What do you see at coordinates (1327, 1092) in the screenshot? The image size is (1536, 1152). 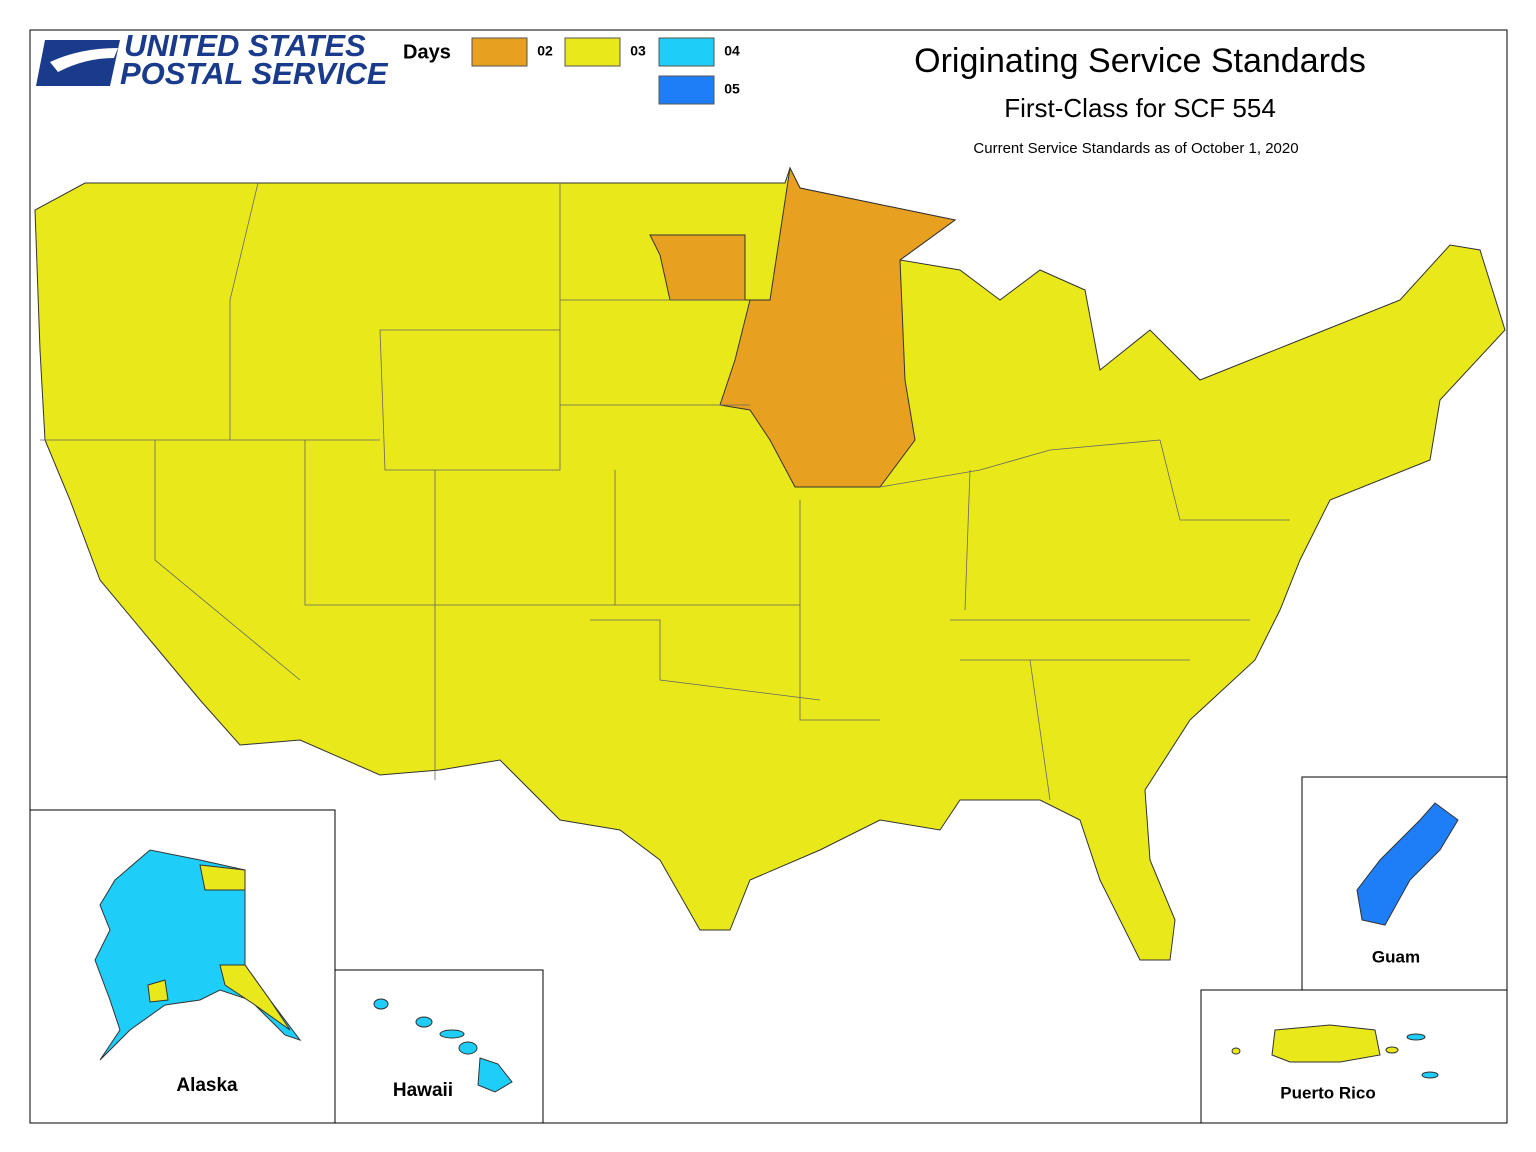 I see `puerto-rico-label: Puerto Rico` at bounding box center [1327, 1092].